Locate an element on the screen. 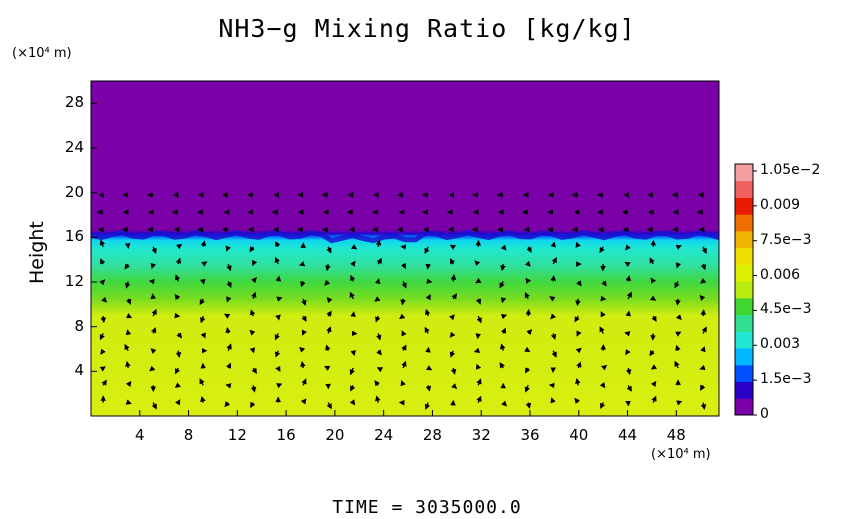 The width and height of the screenshot is (854, 519). x-tick-label: 12 is located at coordinates (237, 435).